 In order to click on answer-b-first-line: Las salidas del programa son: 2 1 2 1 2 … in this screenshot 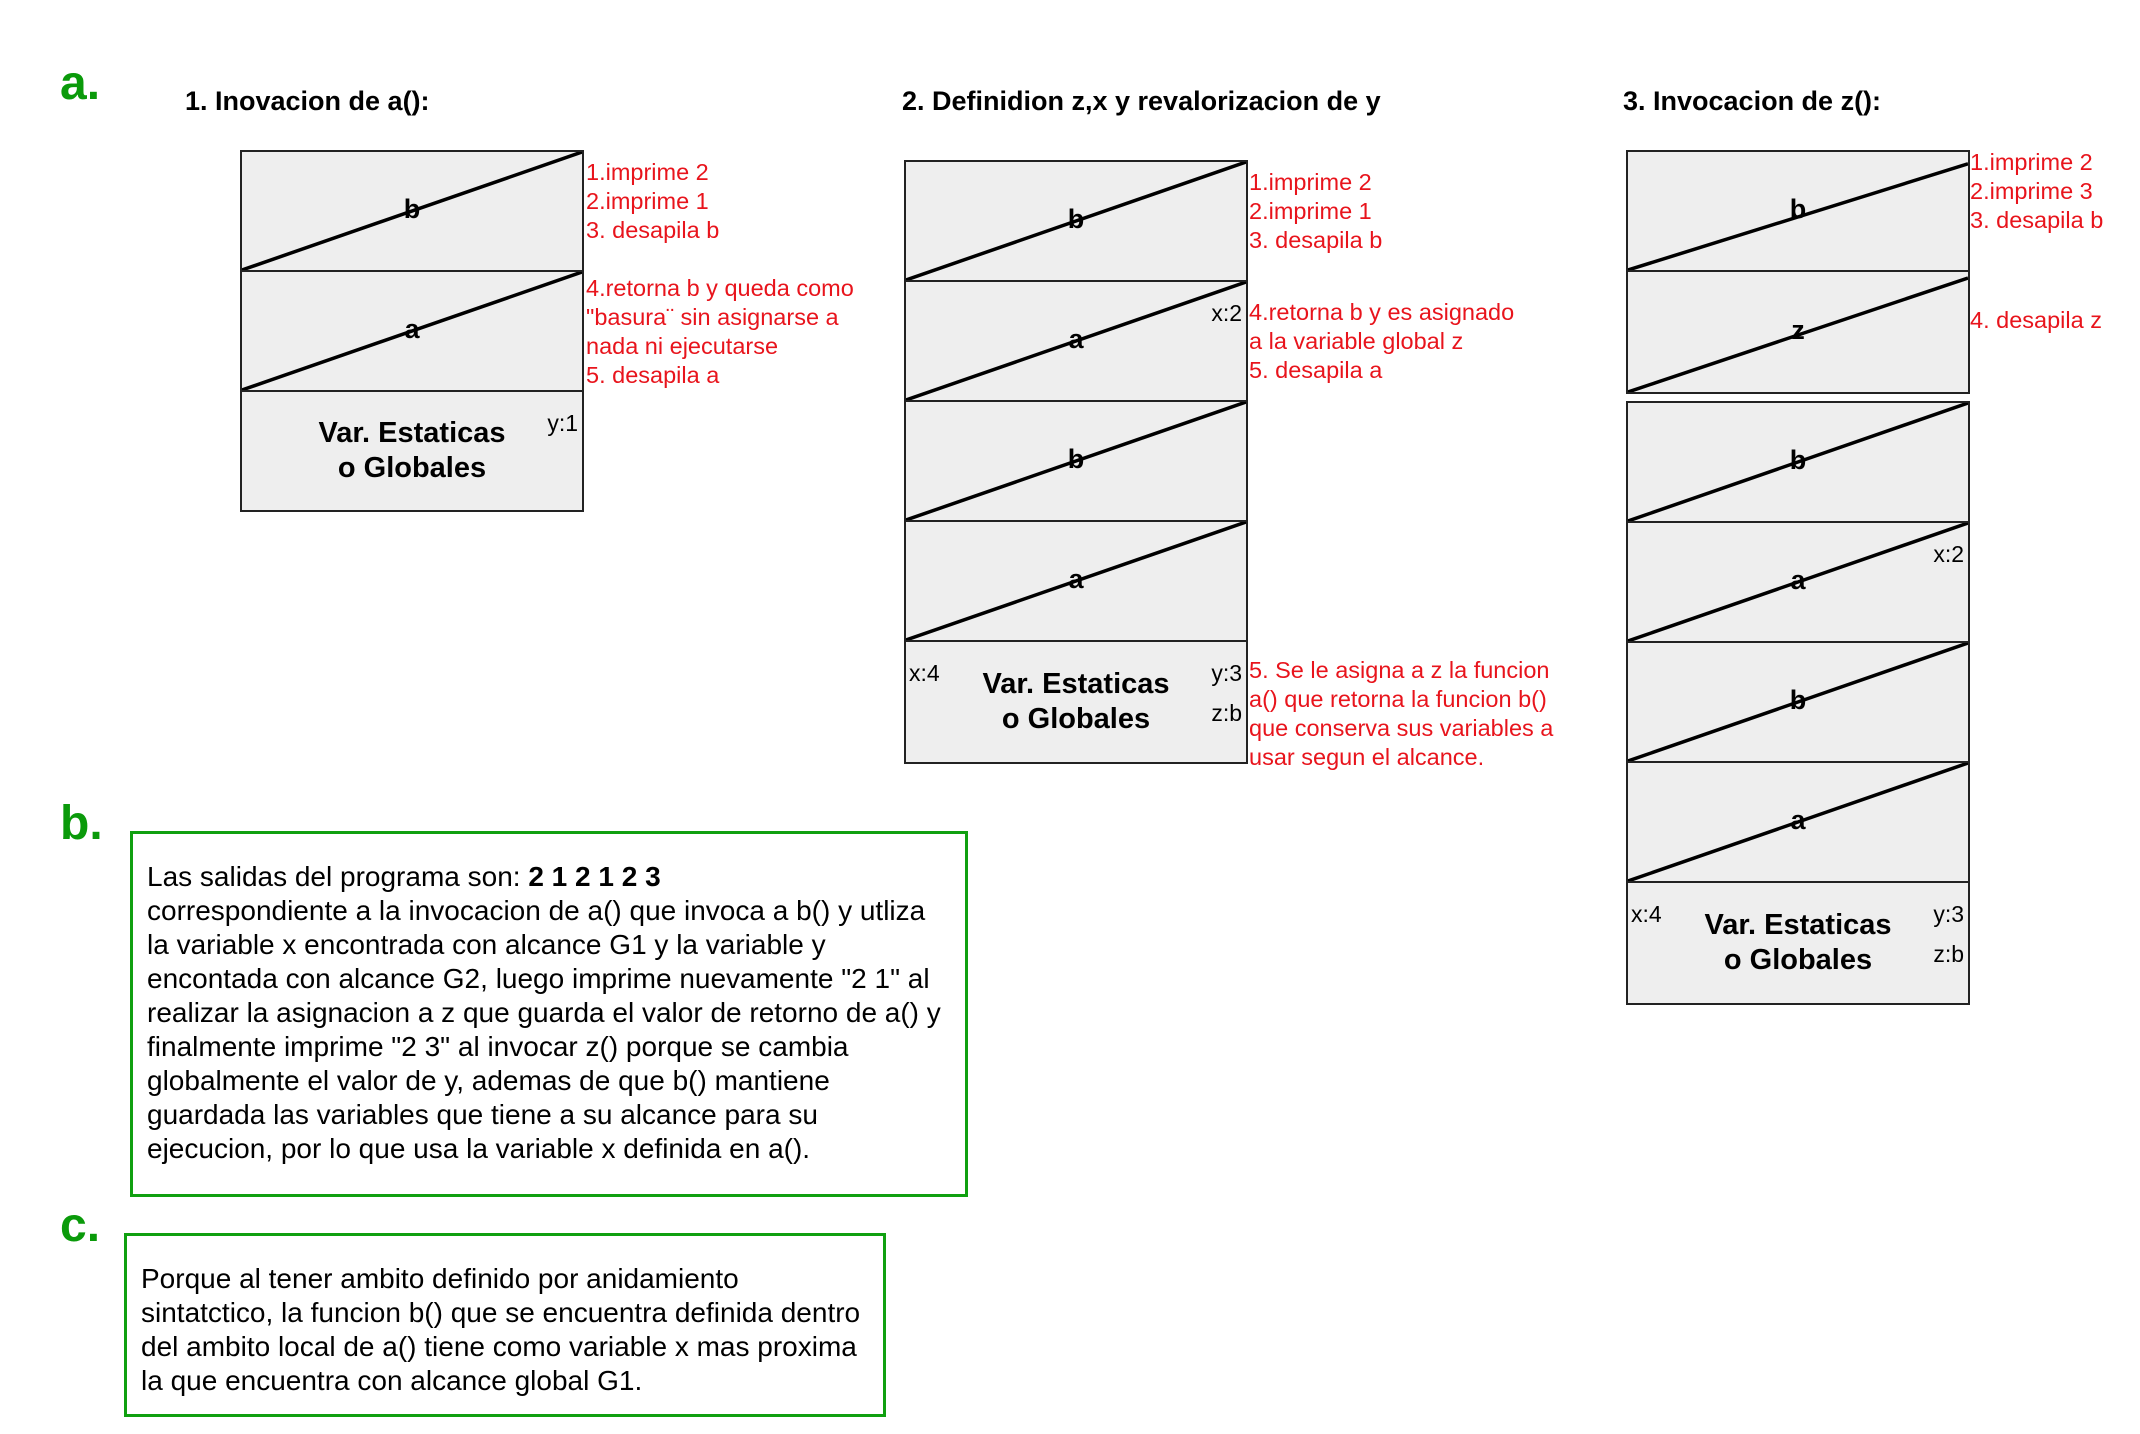, I will do `click(404, 876)`.